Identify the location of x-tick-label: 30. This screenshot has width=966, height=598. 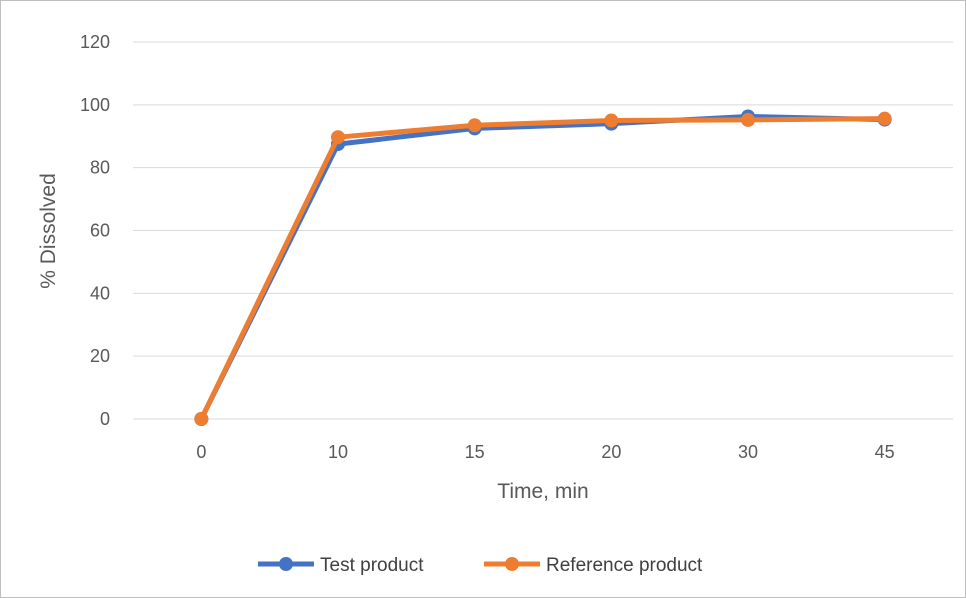
(748, 452).